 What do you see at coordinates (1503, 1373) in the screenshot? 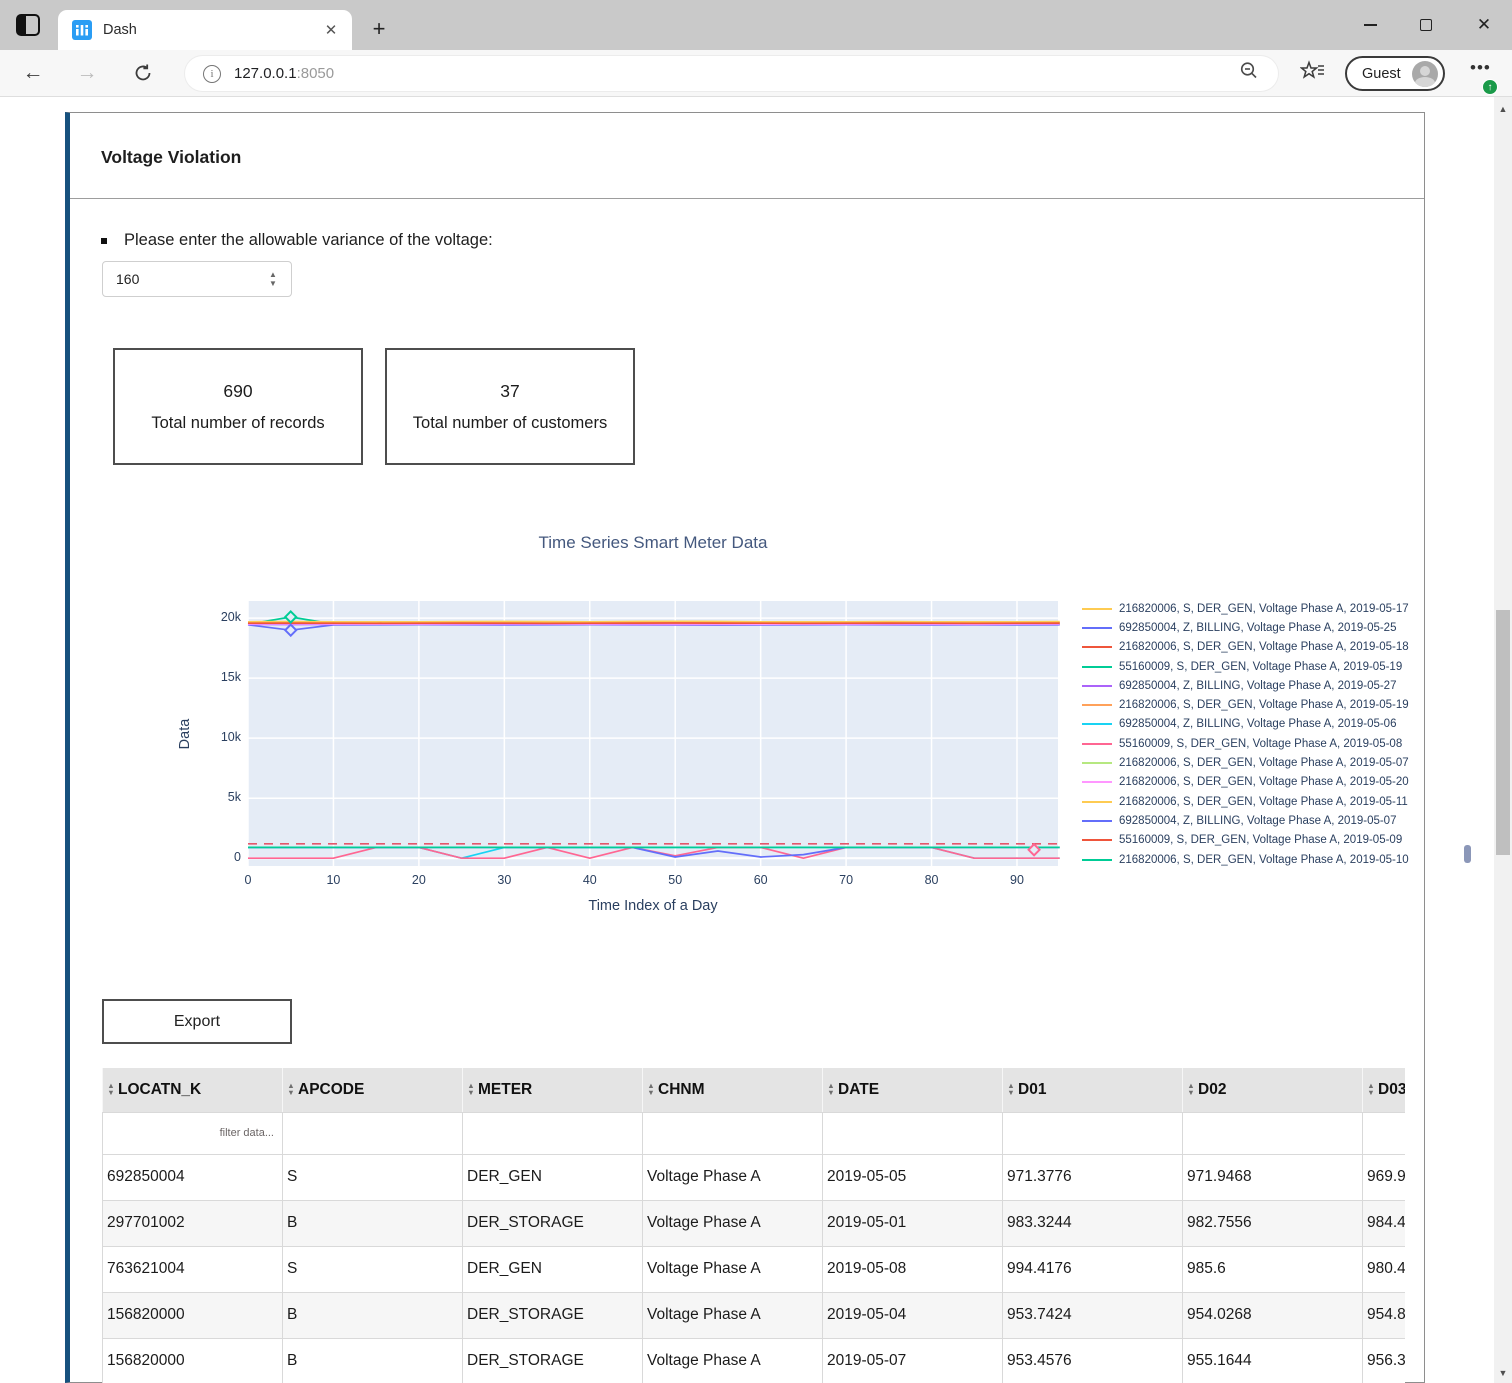
I see `scroll-down-icon: ▼` at bounding box center [1503, 1373].